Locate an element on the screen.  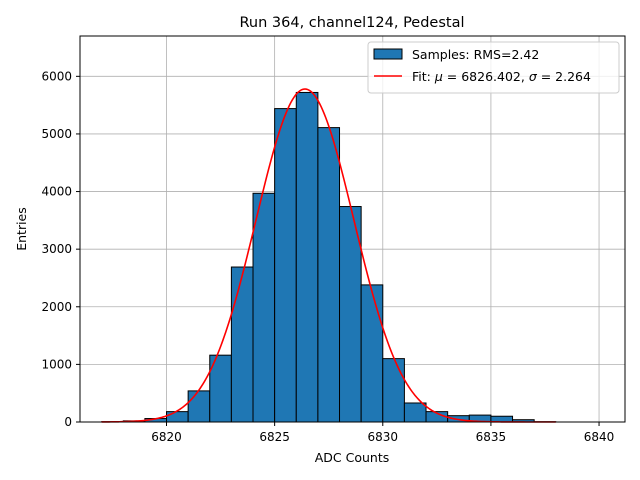
y-tick-label: 0 is located at coordinates (68, 422).